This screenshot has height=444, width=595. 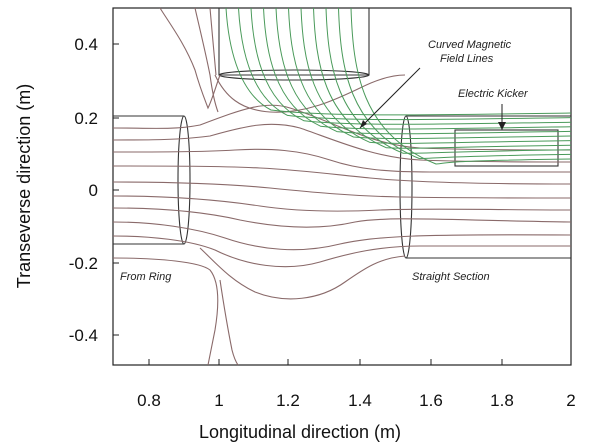 I want to click on kicker-arrowhead, so click(x=502, y=126).